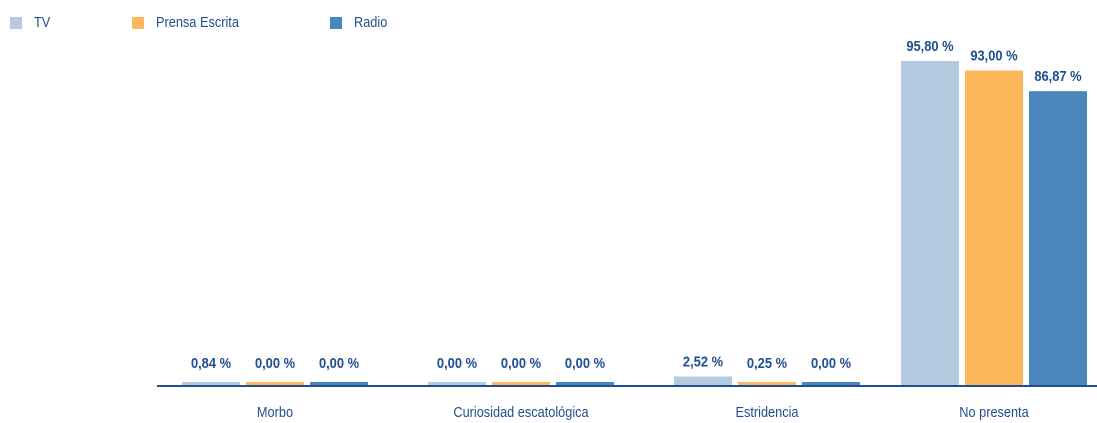 This screenshot has width=1097, height=423. Describe the element at coordinates (994, 55) in the screenshot. I see `data-label-prensa-escrita-no-presenta: 93,00 %` at that location.